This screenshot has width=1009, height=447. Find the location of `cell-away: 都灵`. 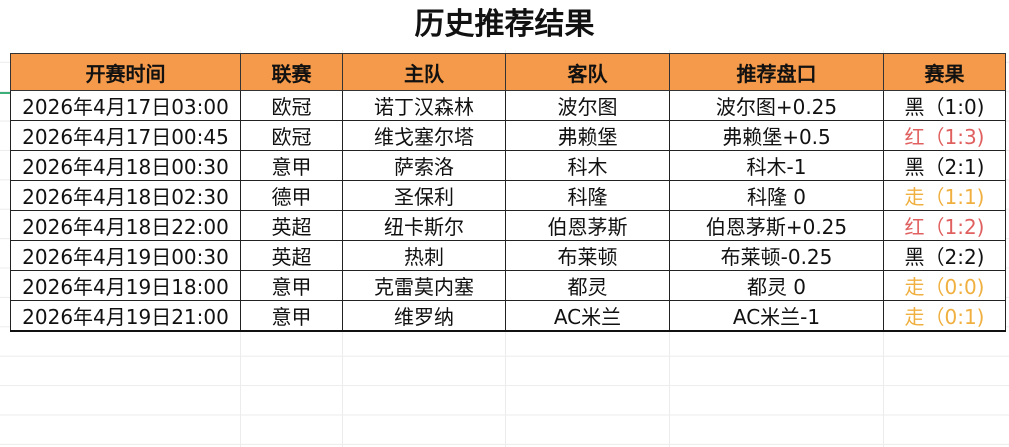

cell-away: 都灵 is located at coordinates (587, 285).